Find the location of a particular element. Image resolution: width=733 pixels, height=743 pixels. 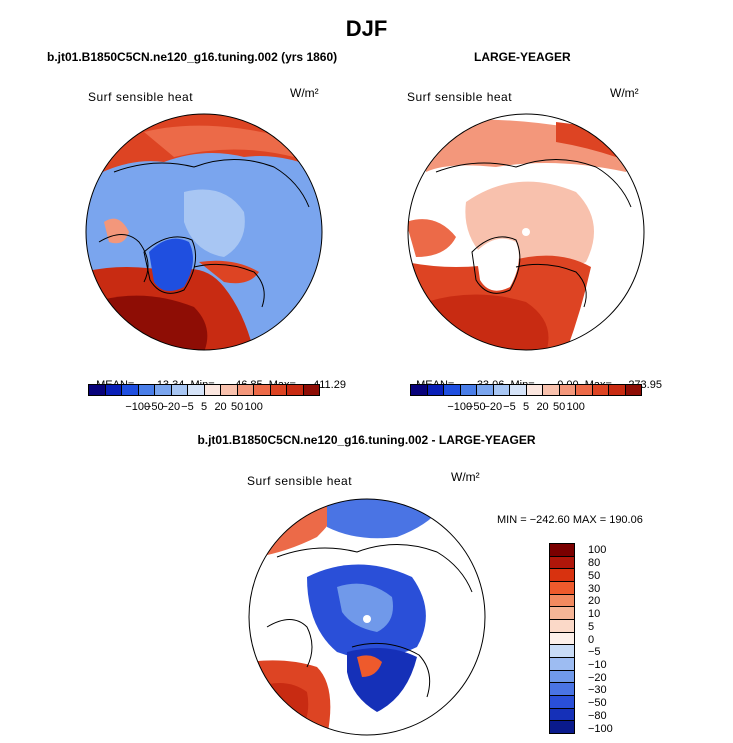

panel1-colorbar is located at coordinates (204, 390).